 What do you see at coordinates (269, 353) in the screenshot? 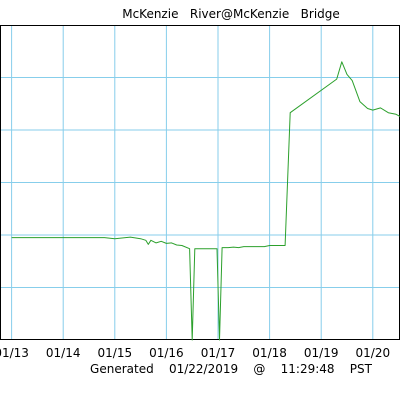
I see `x-tick-label: 01/18` at bounding box center [269, 353].